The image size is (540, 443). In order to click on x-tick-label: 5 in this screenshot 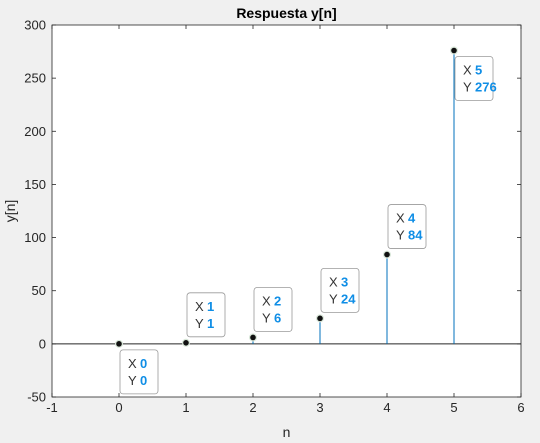, I will do `click(453, 407)`.